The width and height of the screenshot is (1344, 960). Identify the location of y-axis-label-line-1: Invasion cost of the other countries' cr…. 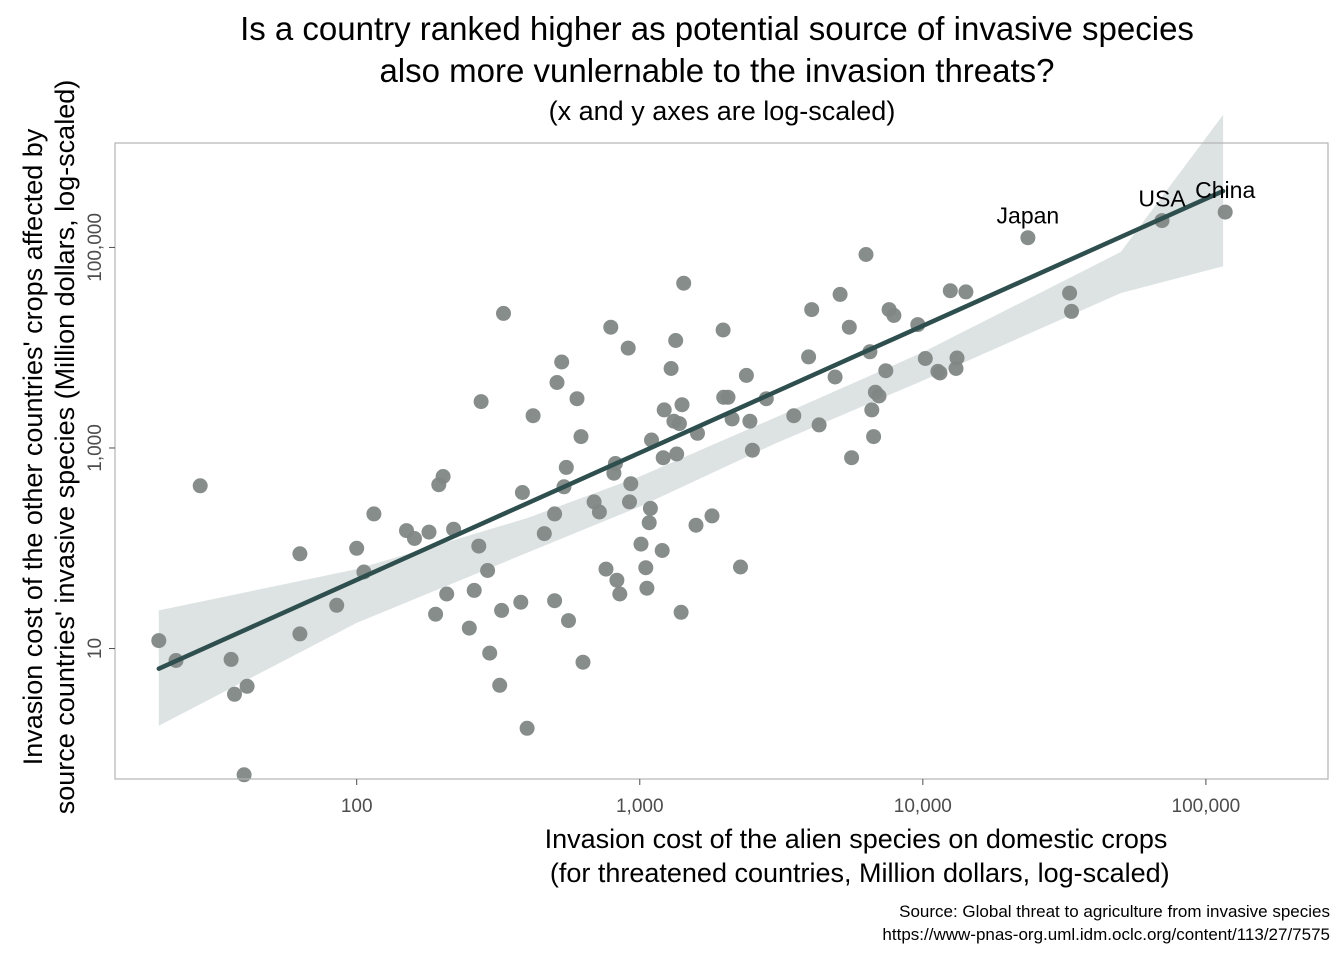
(33, 446).